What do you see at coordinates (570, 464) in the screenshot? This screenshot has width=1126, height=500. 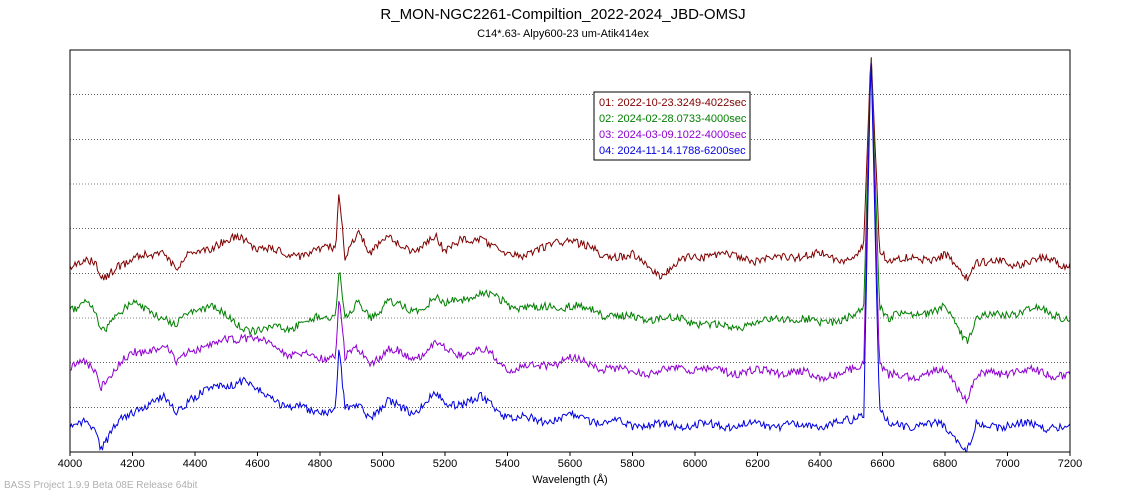 I see `x-tick-label: 5600` at bounding box center [570, 464].